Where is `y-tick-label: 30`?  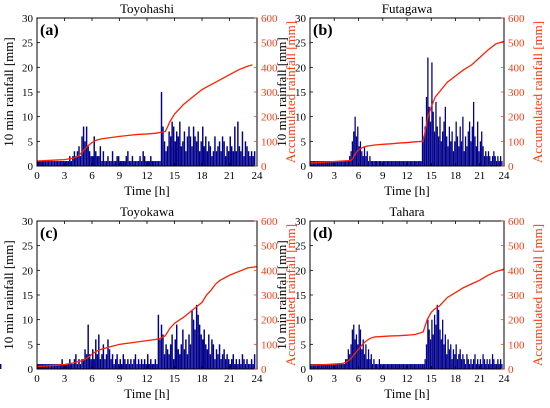 y-tick-label: 30 is located at coordinates (301, 19).